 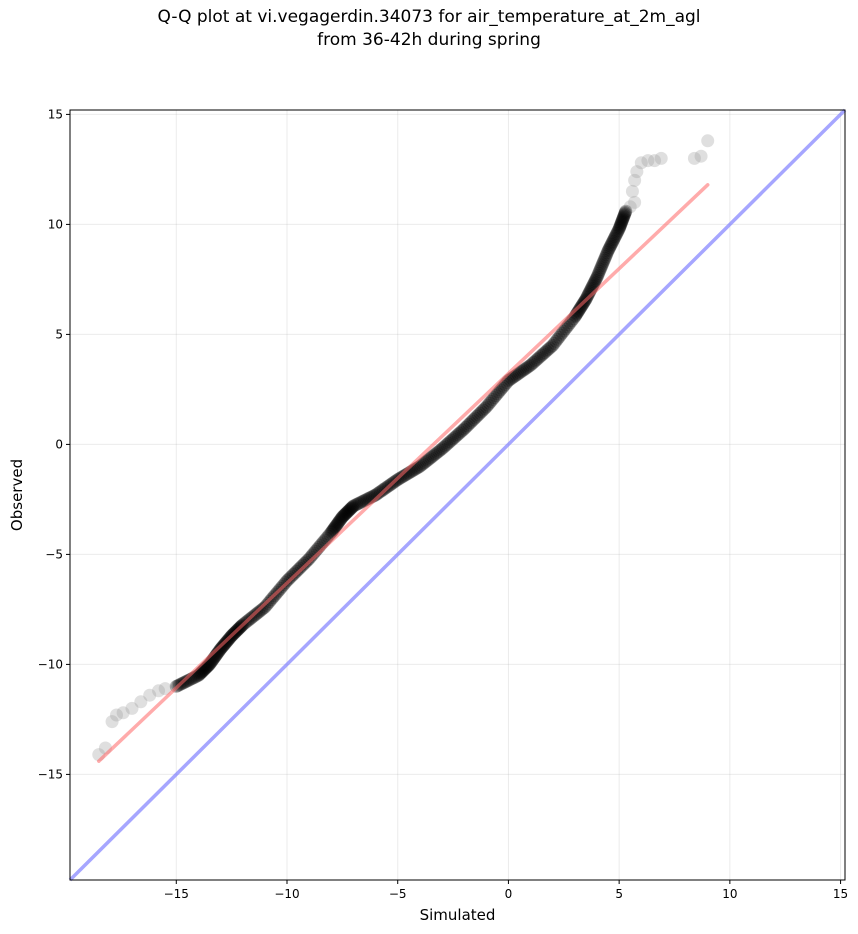 I want to click on x-tick-label: 0, so click(x=509, y=894).